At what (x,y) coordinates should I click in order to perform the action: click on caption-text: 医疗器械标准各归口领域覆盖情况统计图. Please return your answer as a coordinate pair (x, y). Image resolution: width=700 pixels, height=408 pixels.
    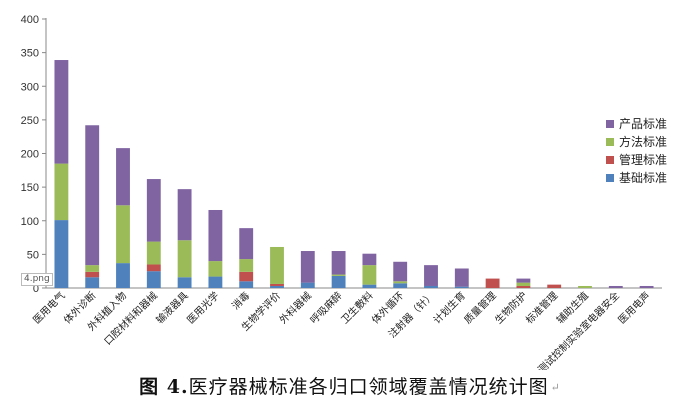
    Looking at the image, I should click on (368, 387).